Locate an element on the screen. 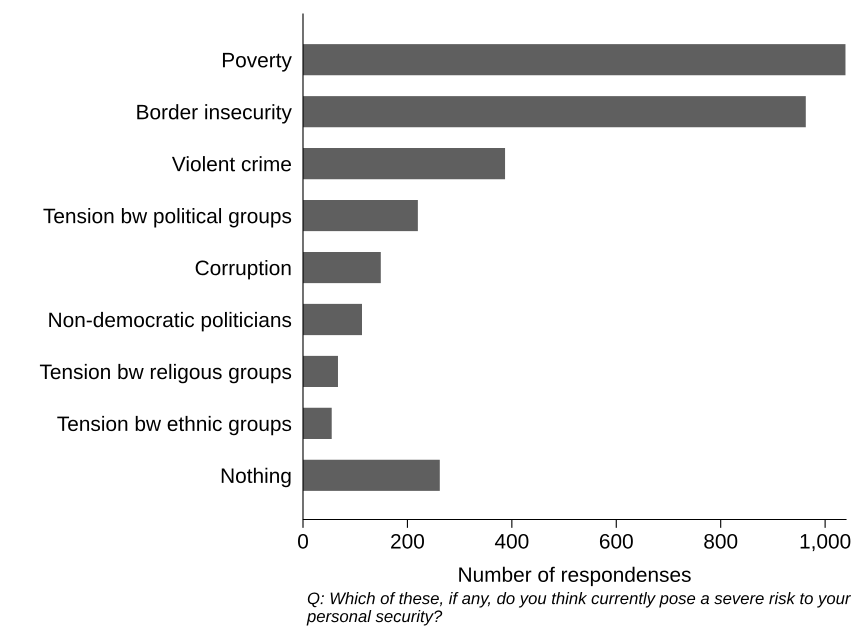  y-tick-label: Violent crime is located at coordinates (231, 164).